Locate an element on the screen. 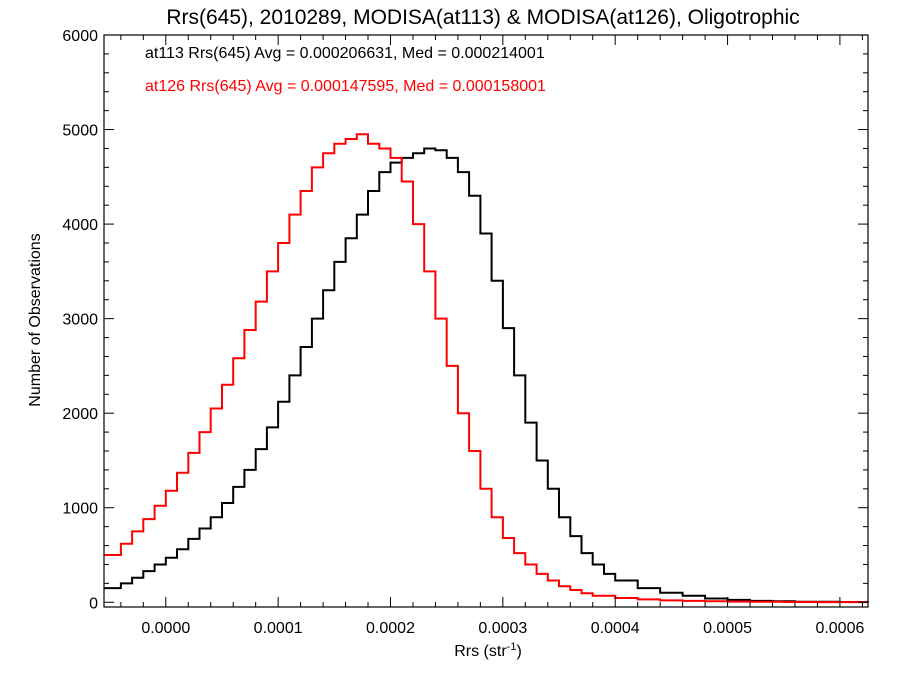 This screenshot has width=900, height=675. y-axis-label: Number of Observations is located at coordinates (35, 319).